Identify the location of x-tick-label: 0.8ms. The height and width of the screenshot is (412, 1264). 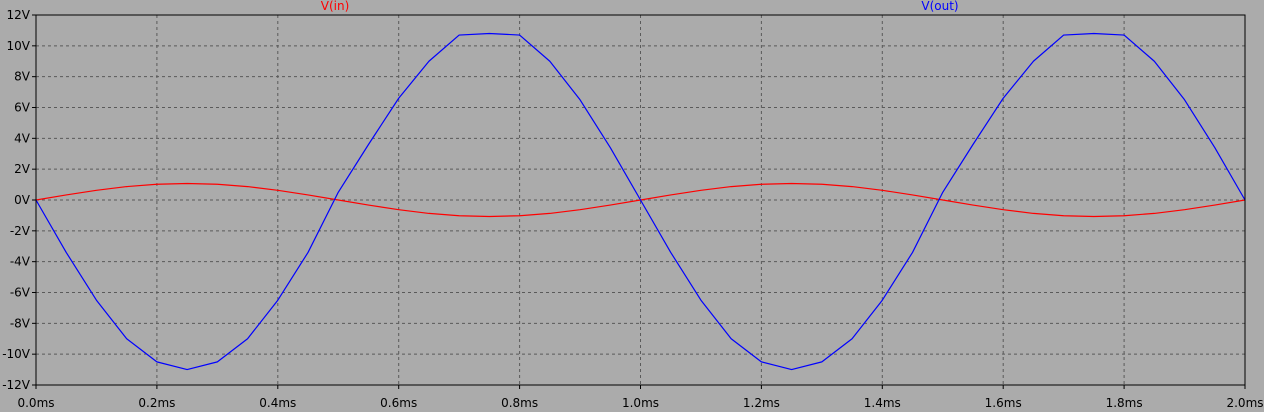
(519, 403).